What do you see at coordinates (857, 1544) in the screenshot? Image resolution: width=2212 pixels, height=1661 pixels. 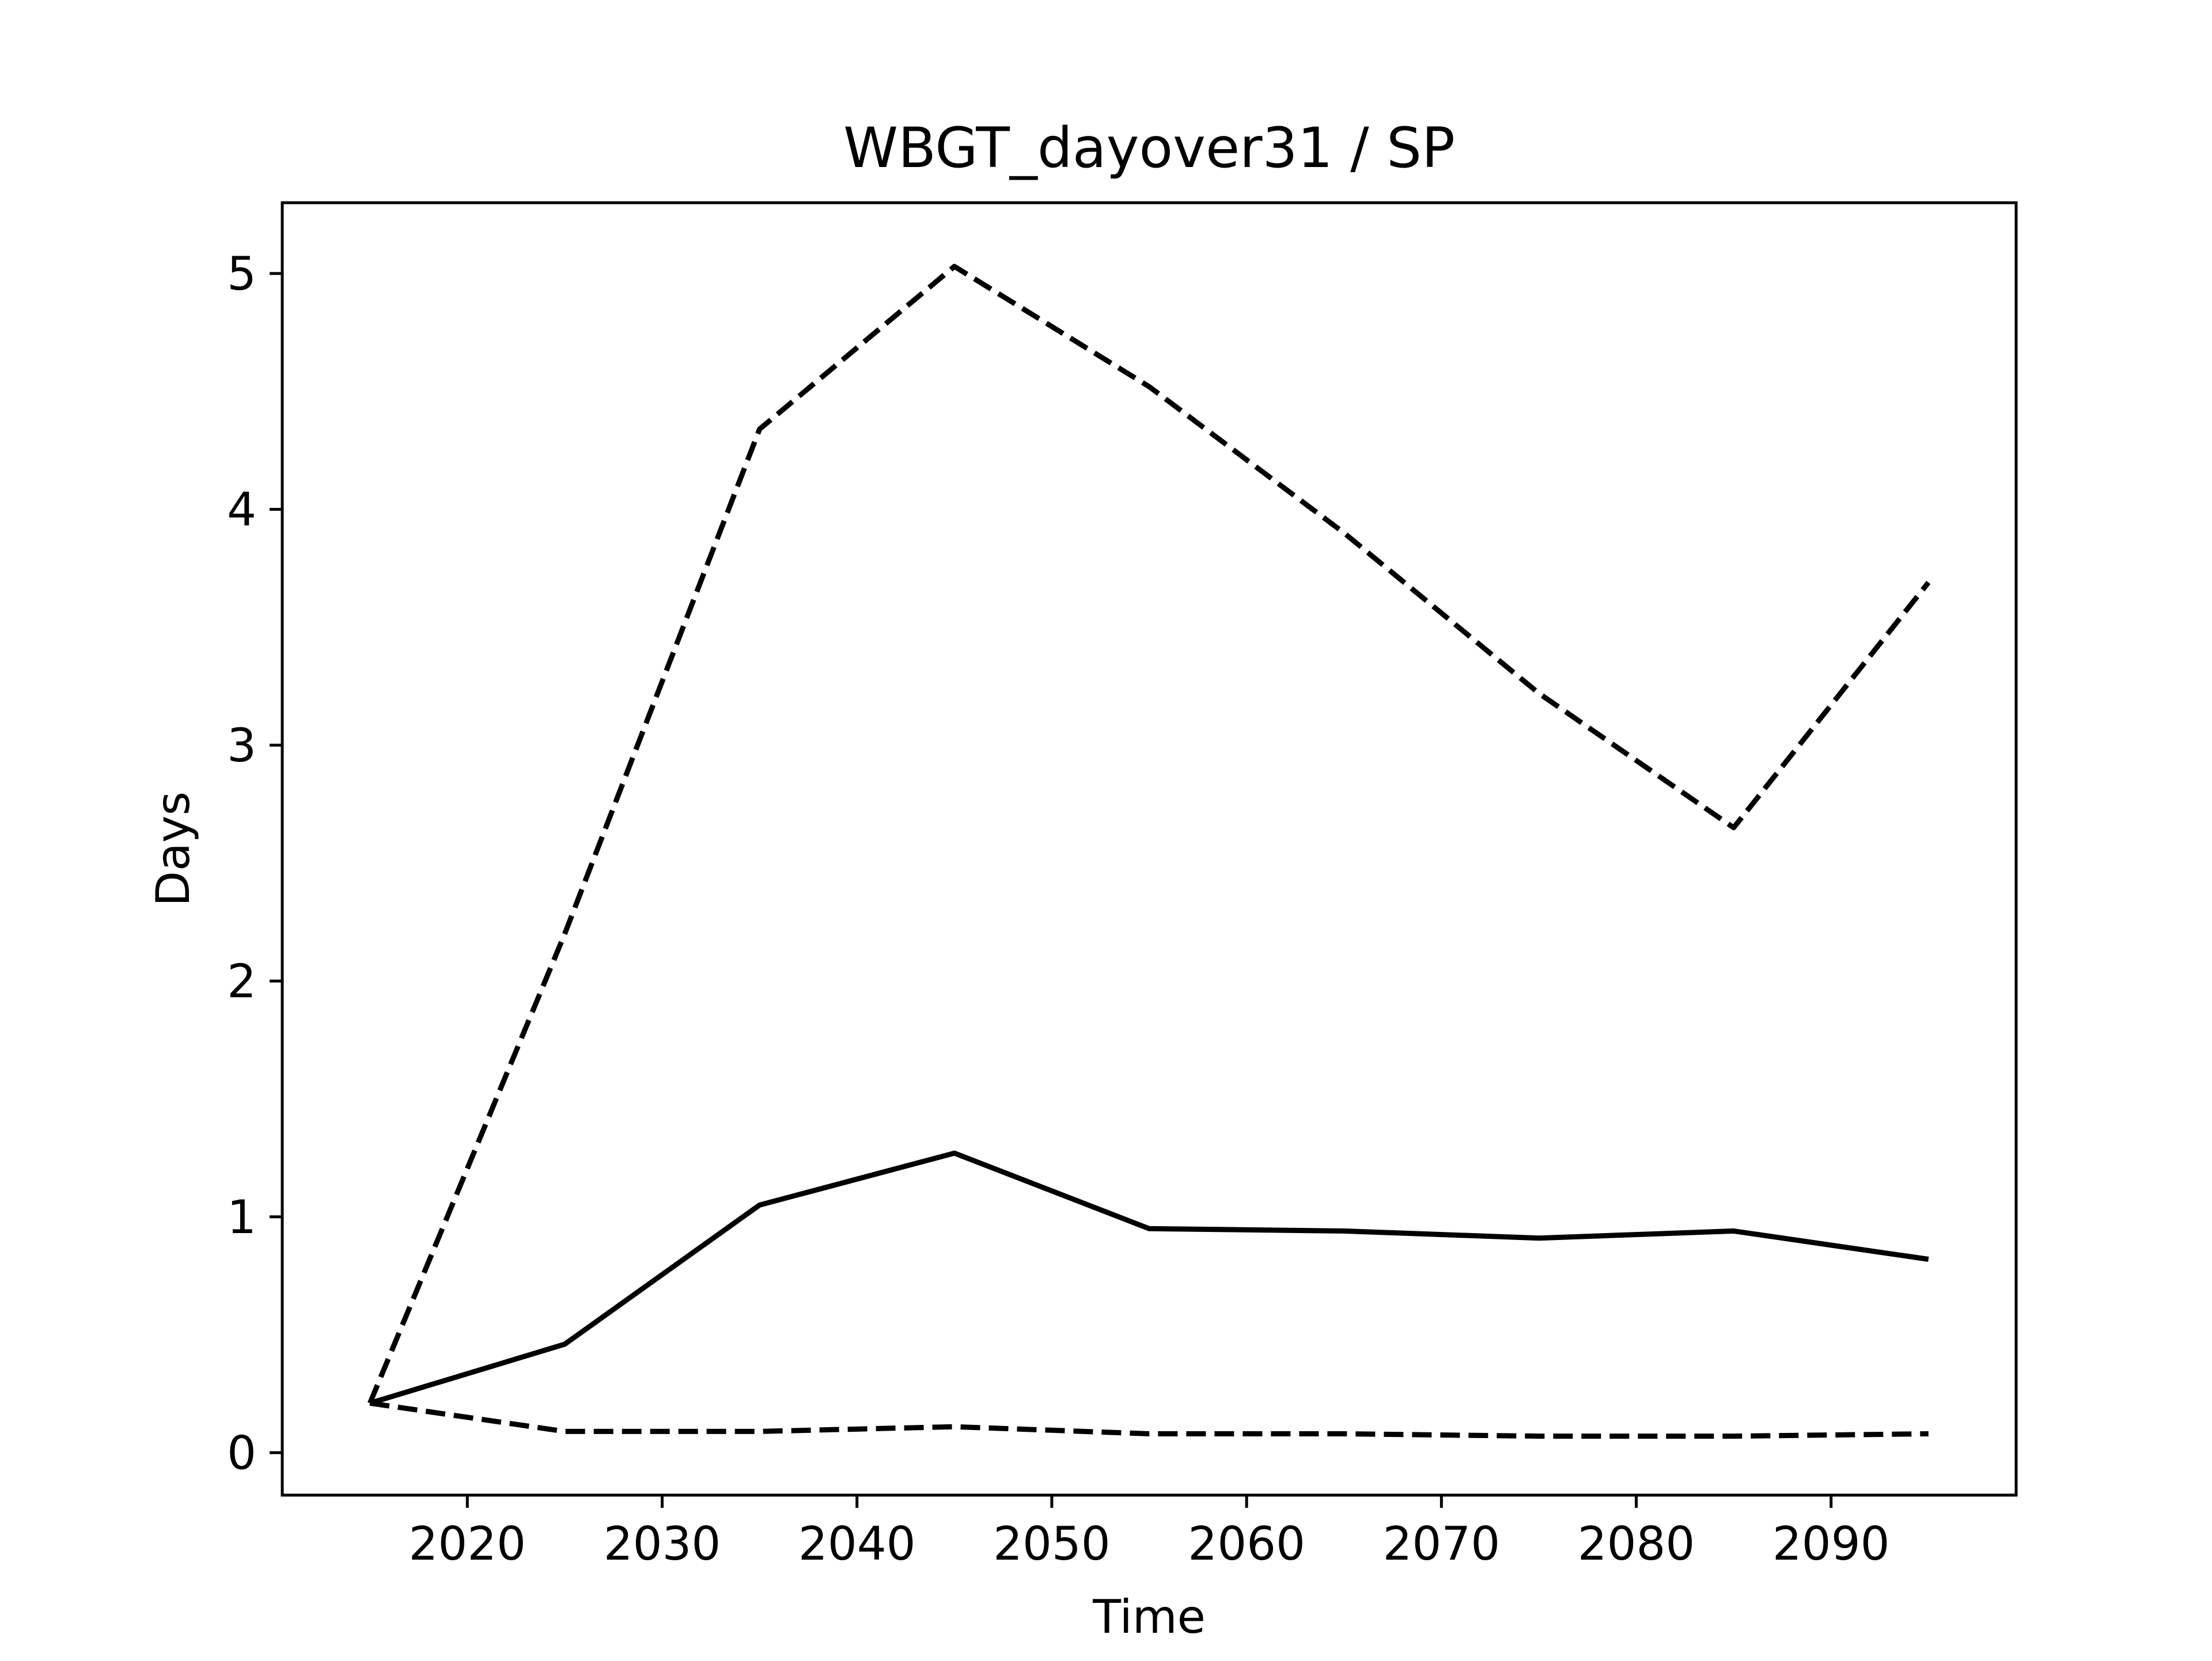 I see `x-tick-label: 2040` at bounding box center [857, 1544].